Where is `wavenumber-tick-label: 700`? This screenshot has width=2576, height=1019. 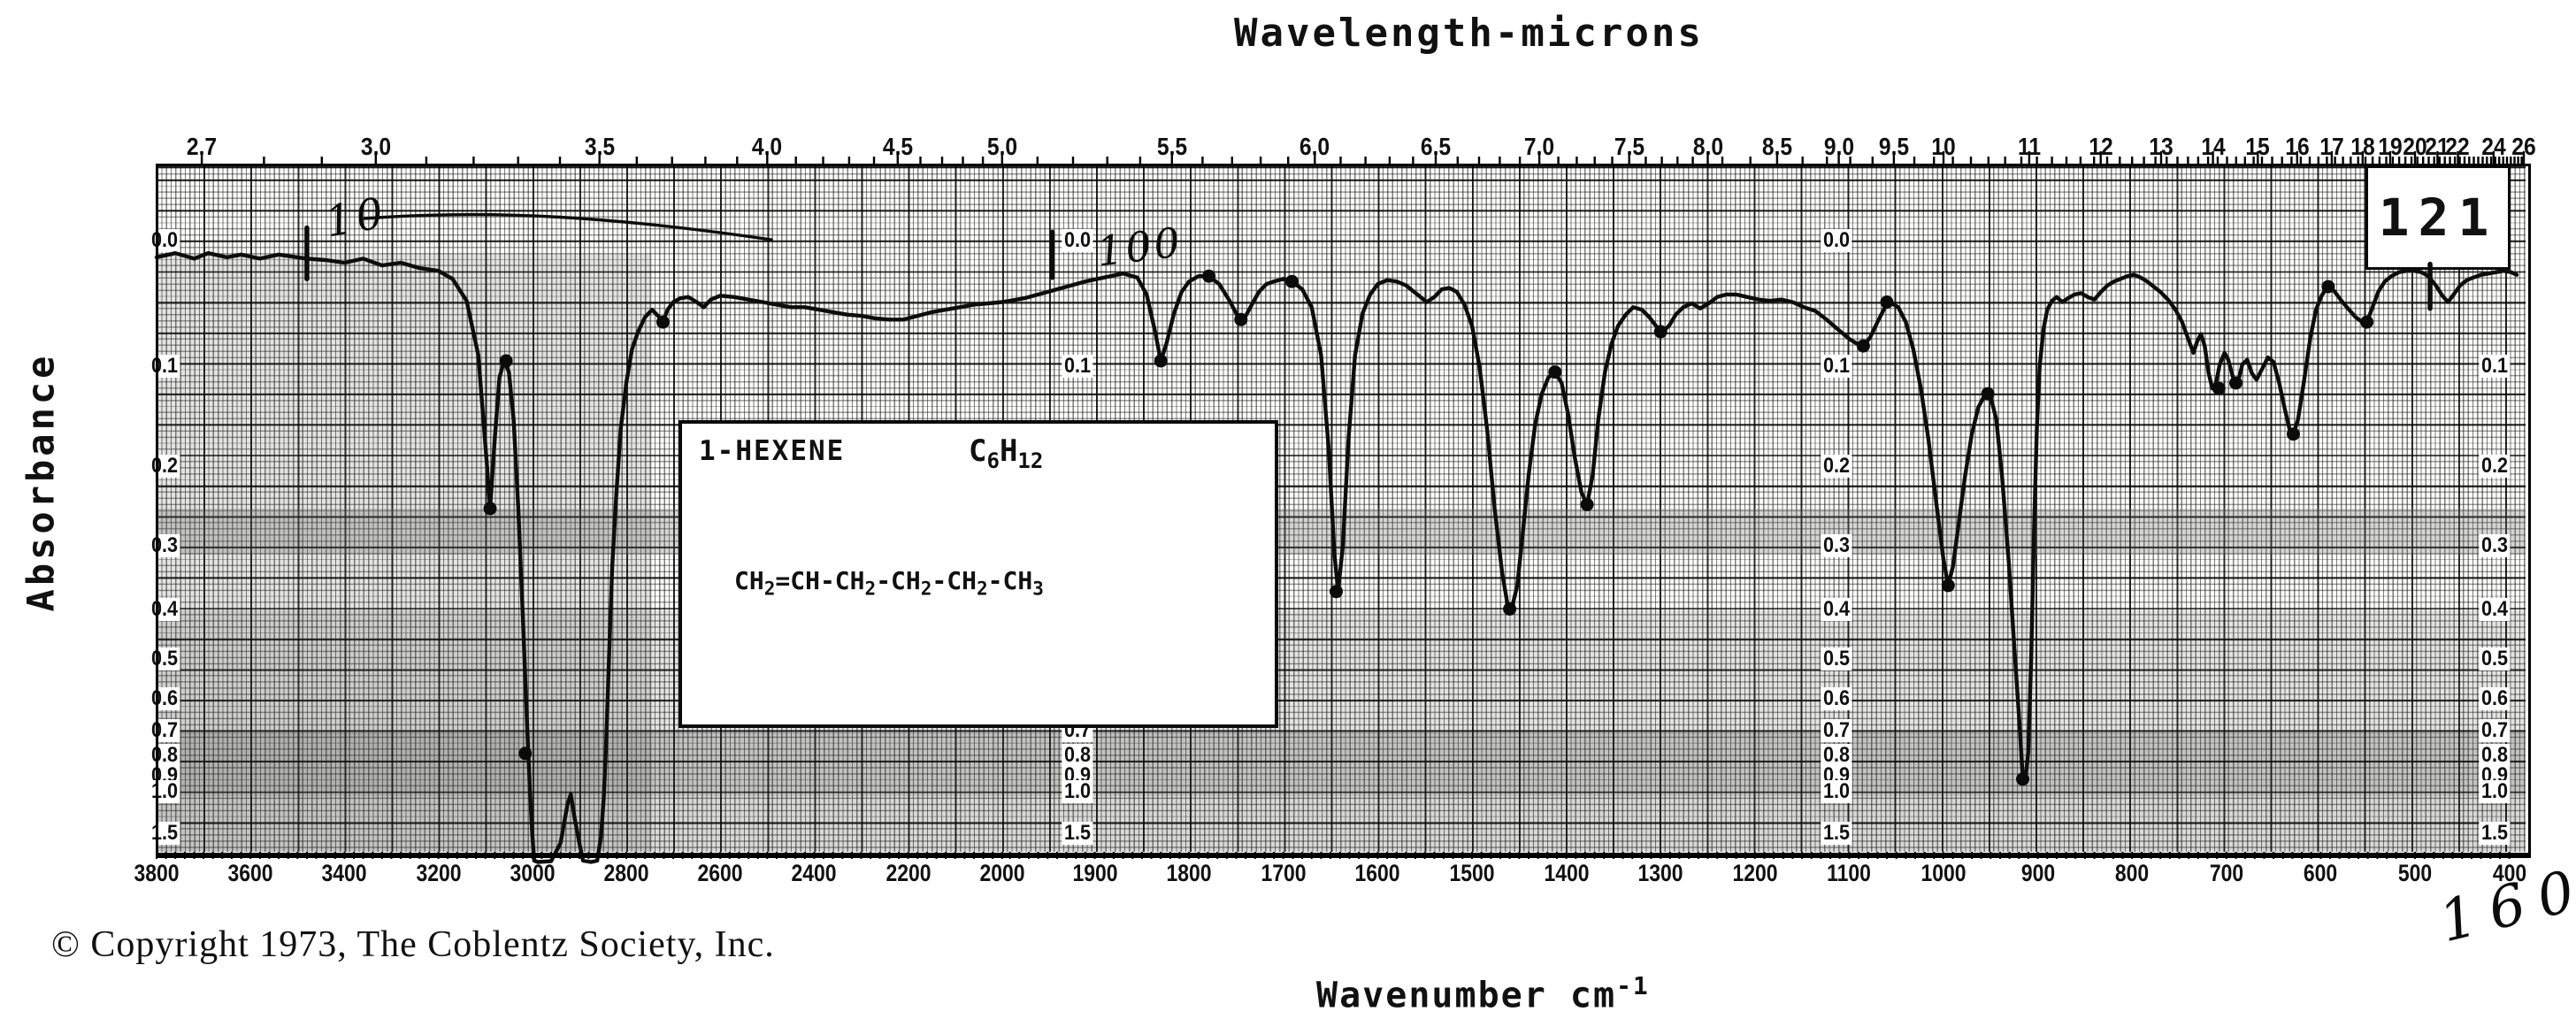
wavenumber-tick-label: 700 is located at coordinates (2226, 873).